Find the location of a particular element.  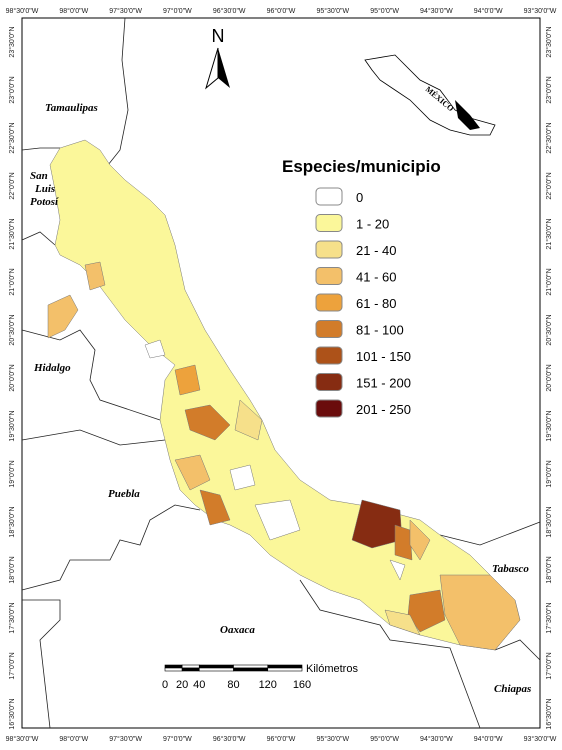

left-lat-label: 16°30'0"N is located at coordinates (12, 713).